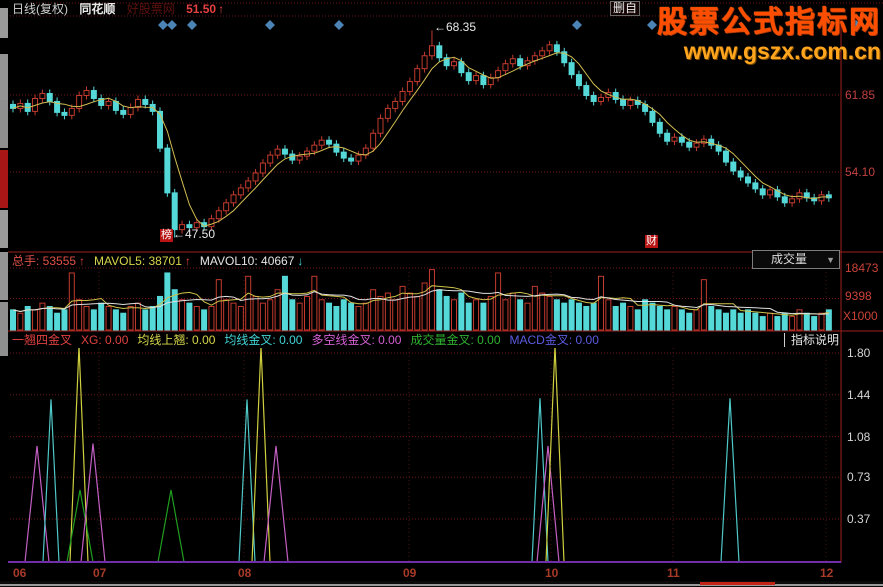 The image size is (883, 587). Describe the element at coordinates (150, 9) in the screenshot. I see `faint-watermark: 好股票网` at that location.